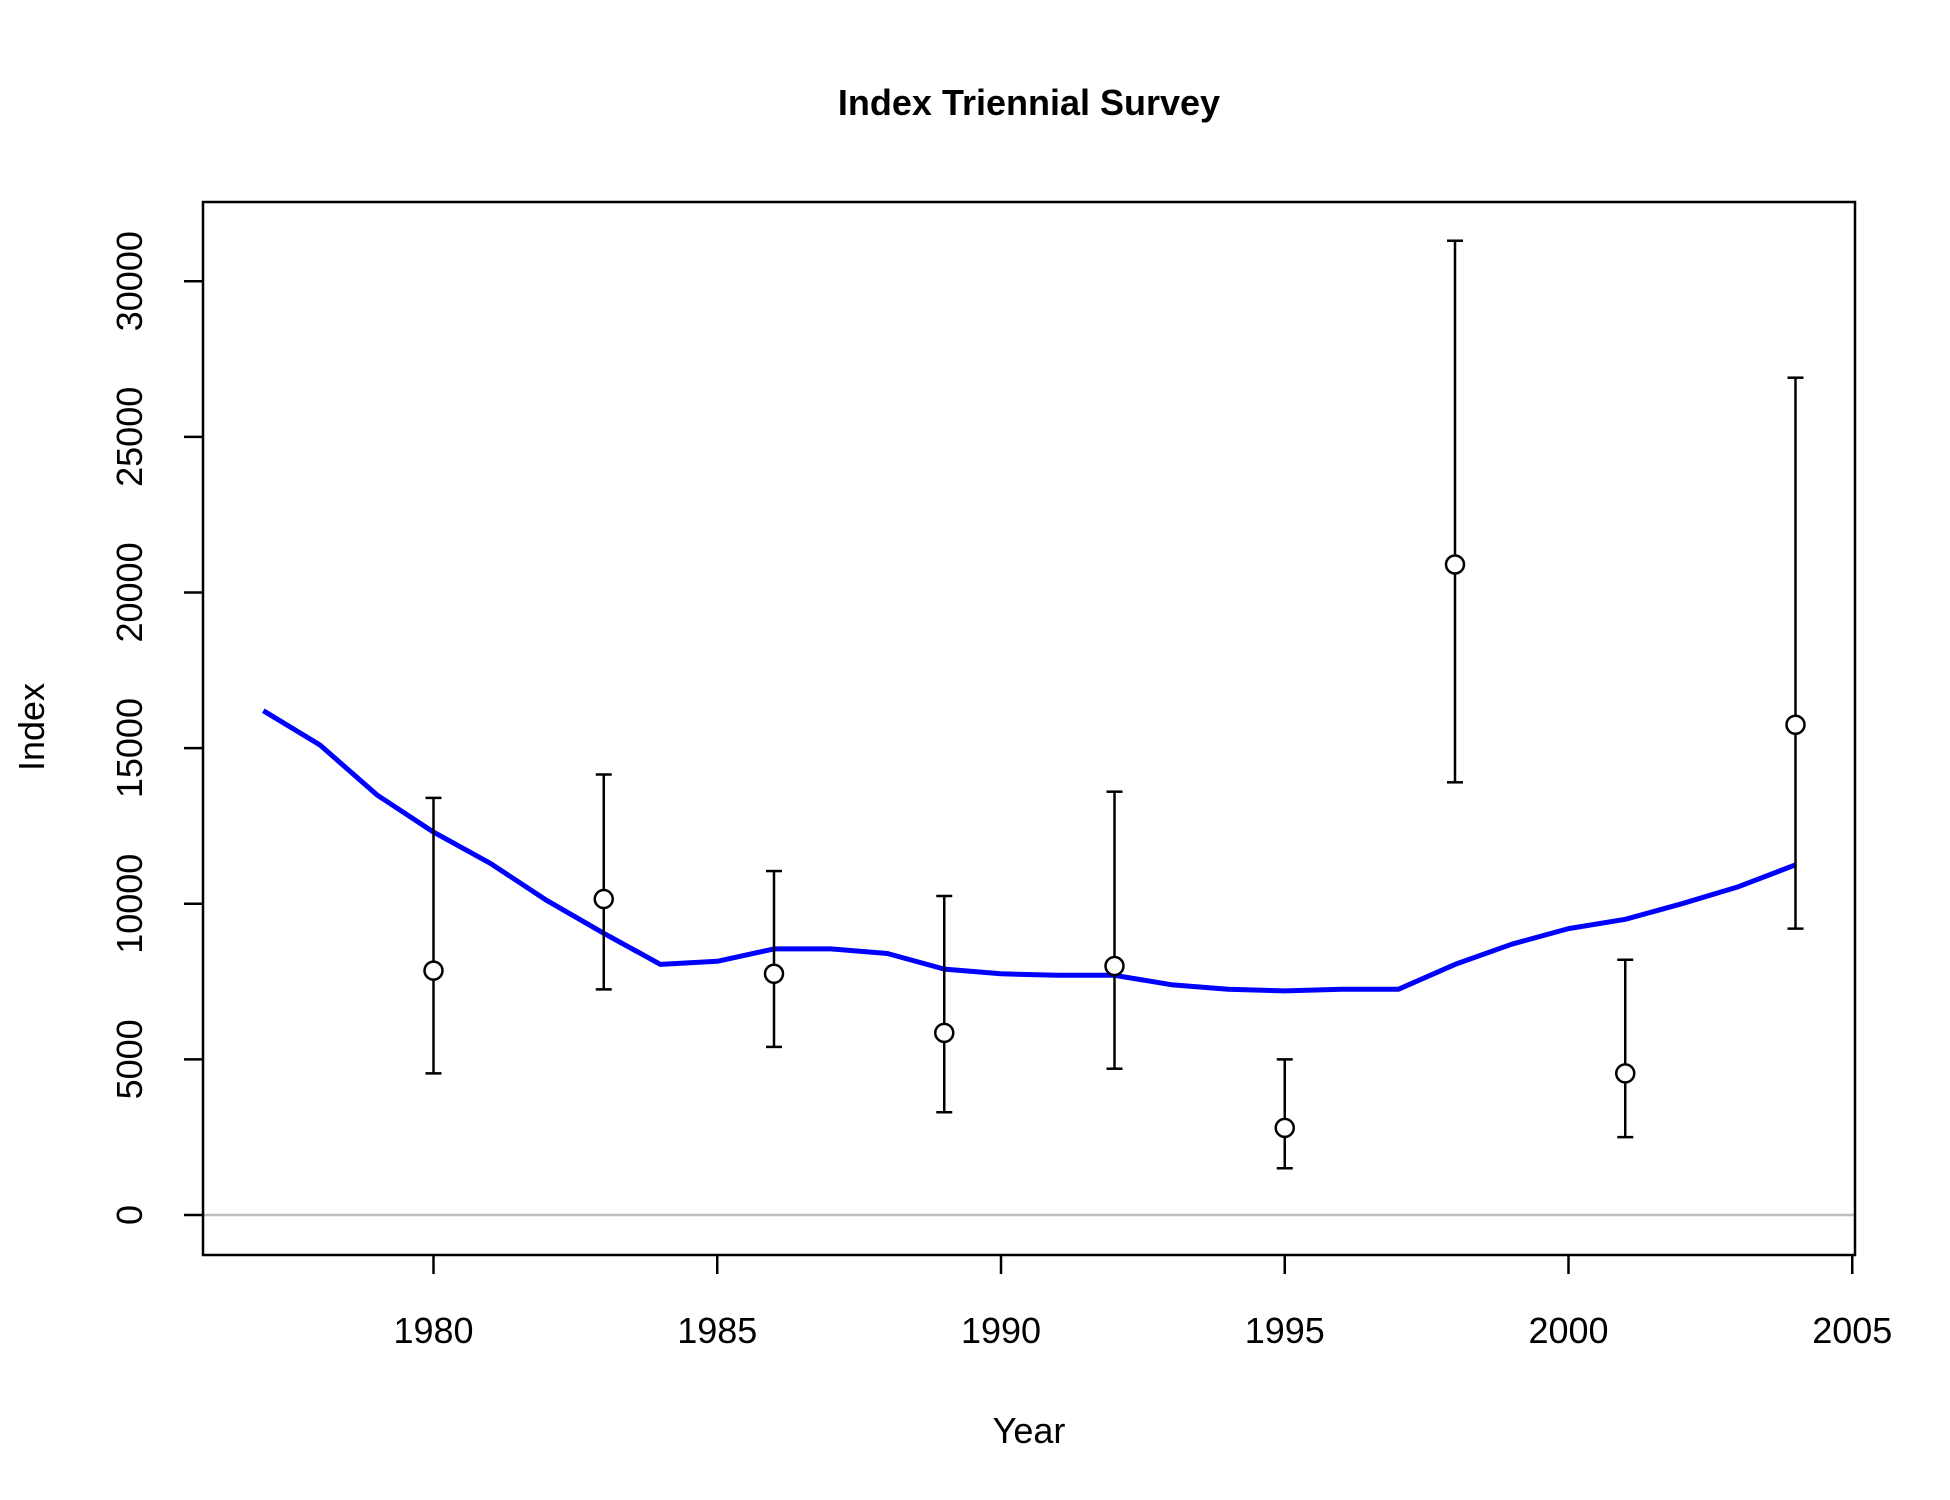  I want to click on x-tick-label-2000: 2000, so click(1568, 1330).